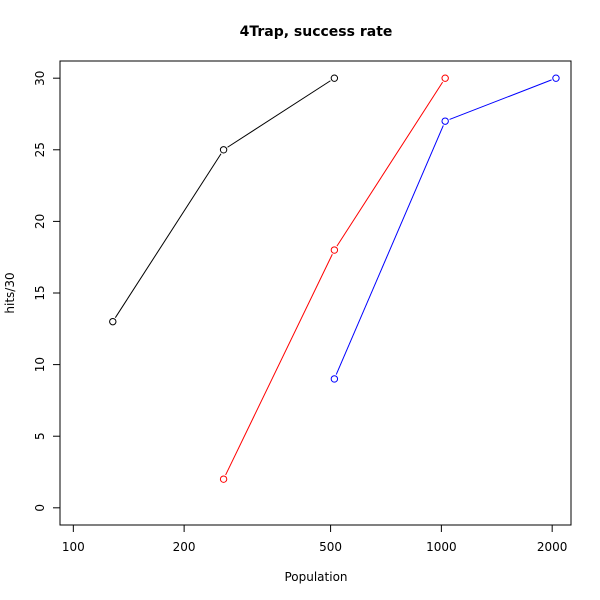 This screenshot has width=600, height=600. Describe the element at coordinates (40, 78) in the screenshot. I see `y-tick-label: 30` at that location.